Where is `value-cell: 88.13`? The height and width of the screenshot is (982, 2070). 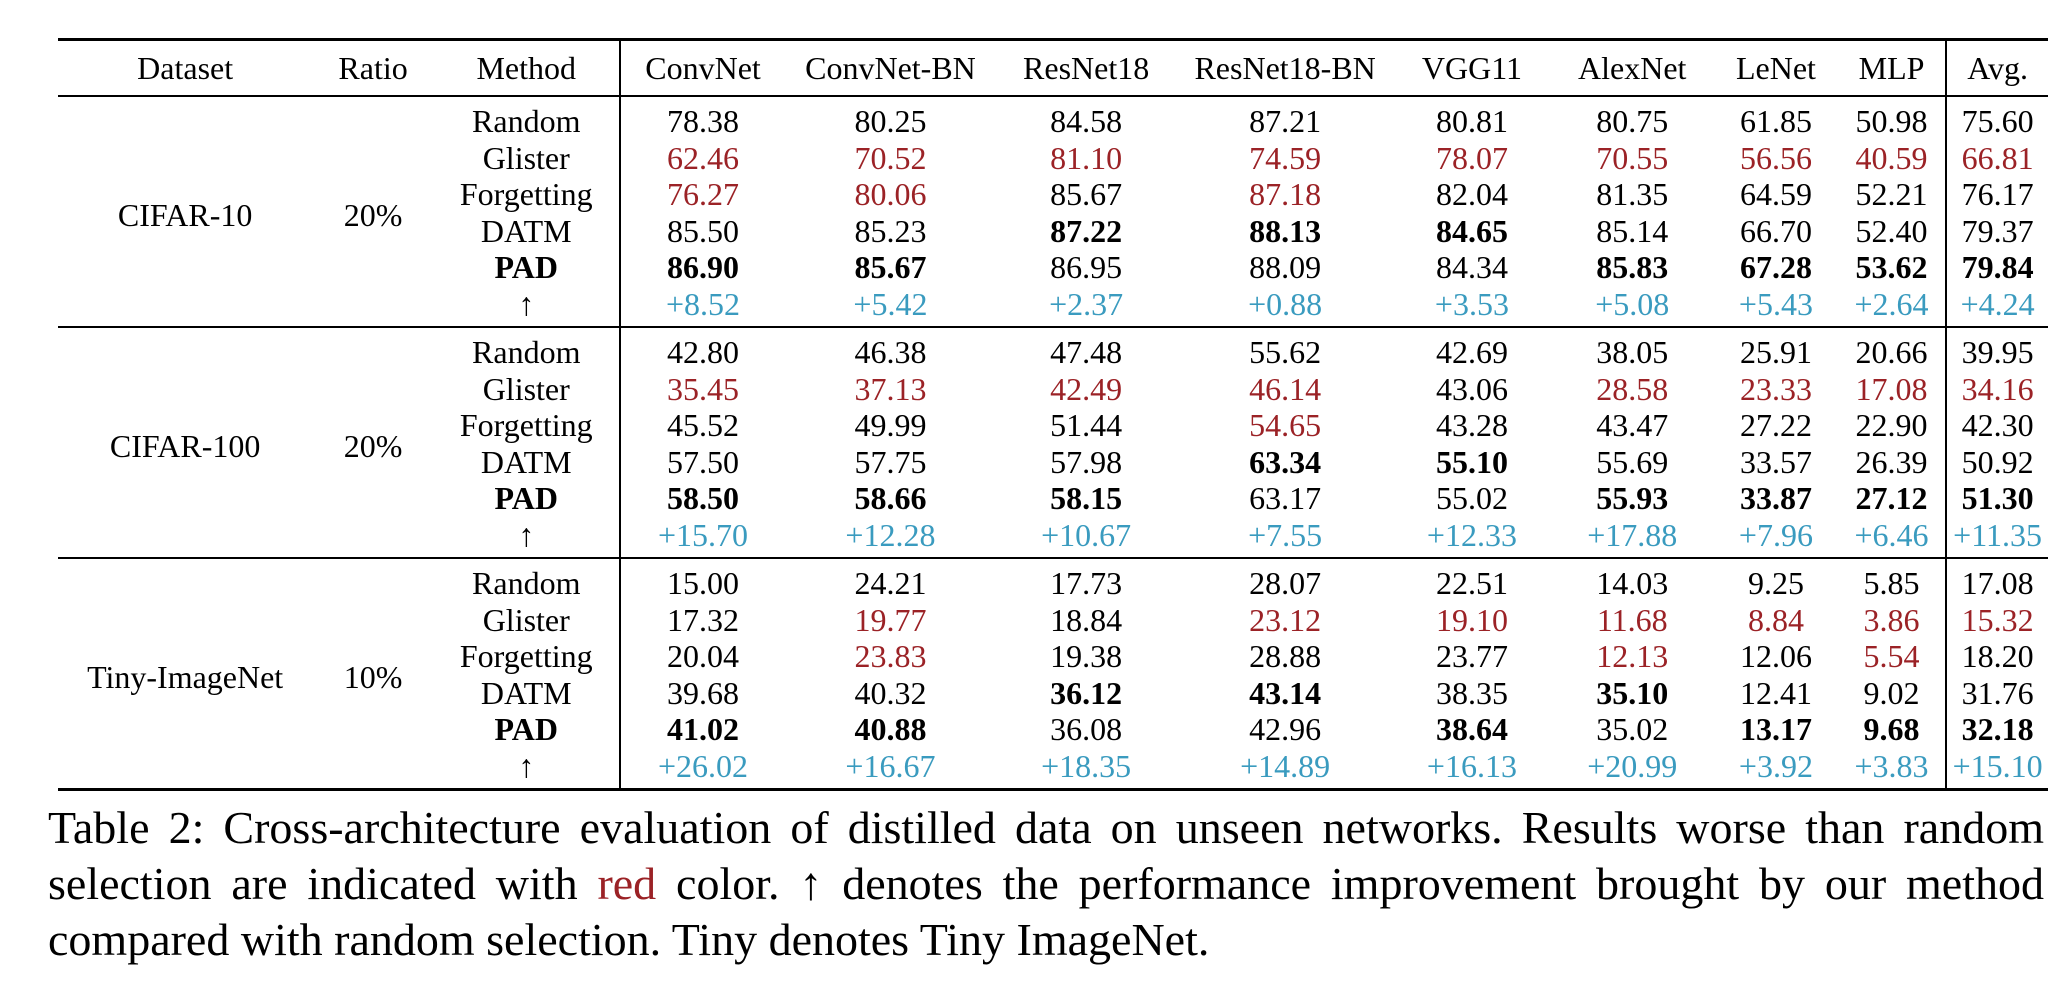
value-cell: 88.13 is located at coordinates (1285, 230).